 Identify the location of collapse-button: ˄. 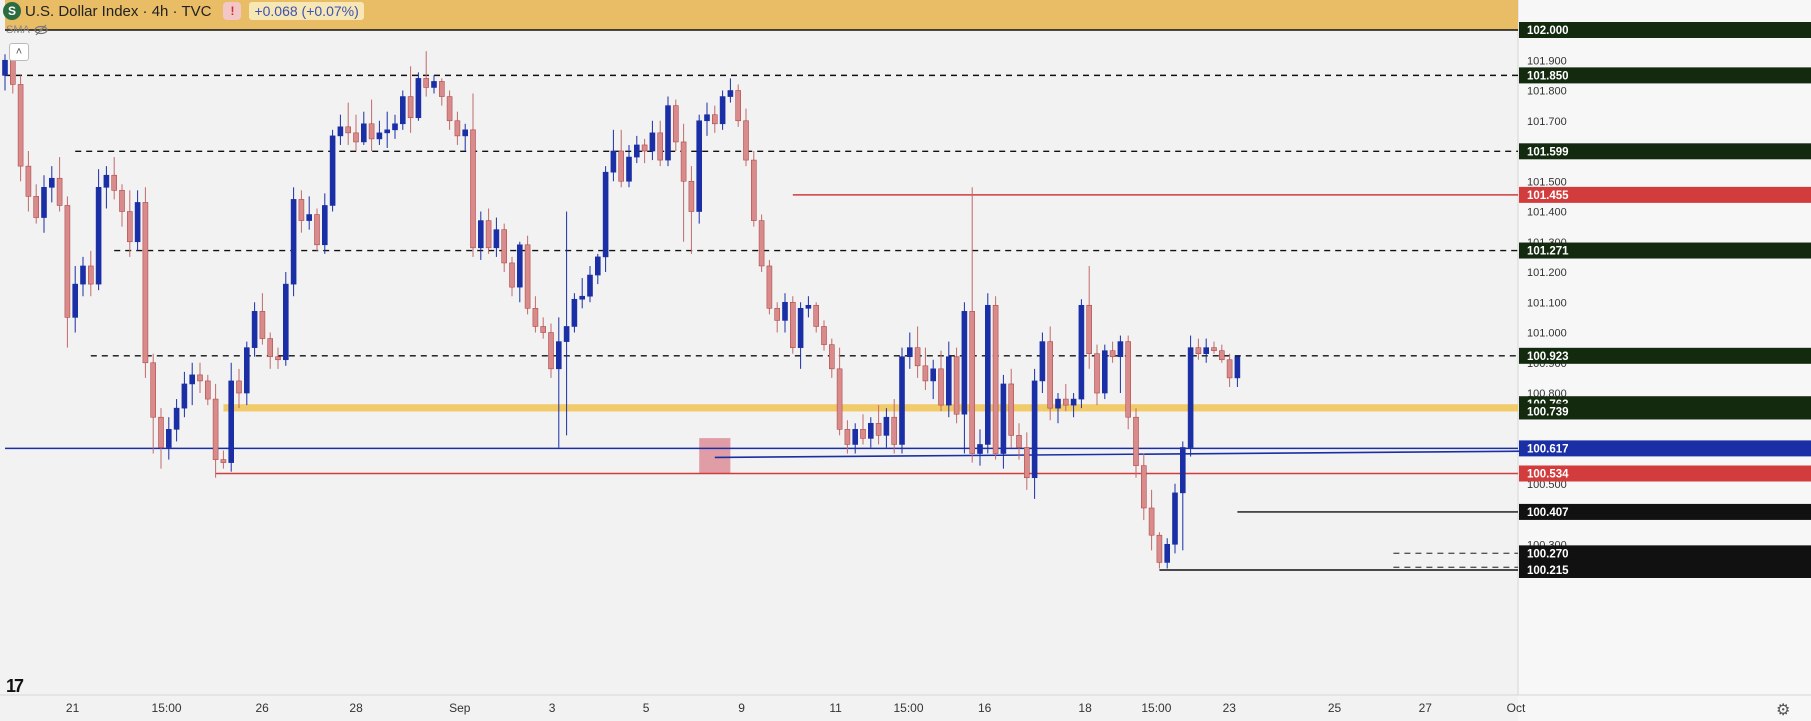
(19, 52).